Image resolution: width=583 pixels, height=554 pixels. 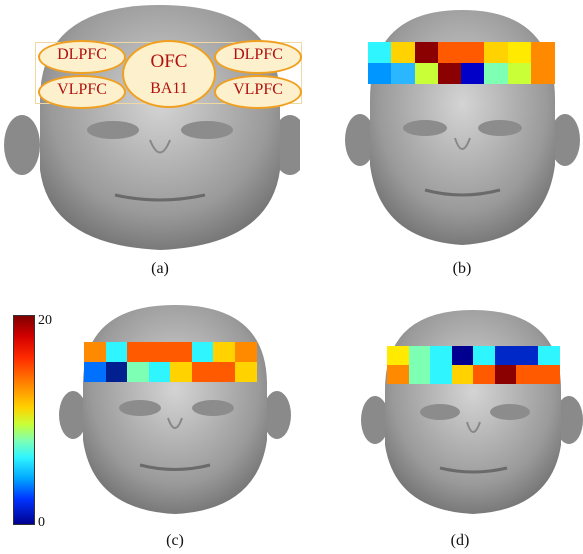 I want to click on caption-d: (d), so click(x=460, y=540).